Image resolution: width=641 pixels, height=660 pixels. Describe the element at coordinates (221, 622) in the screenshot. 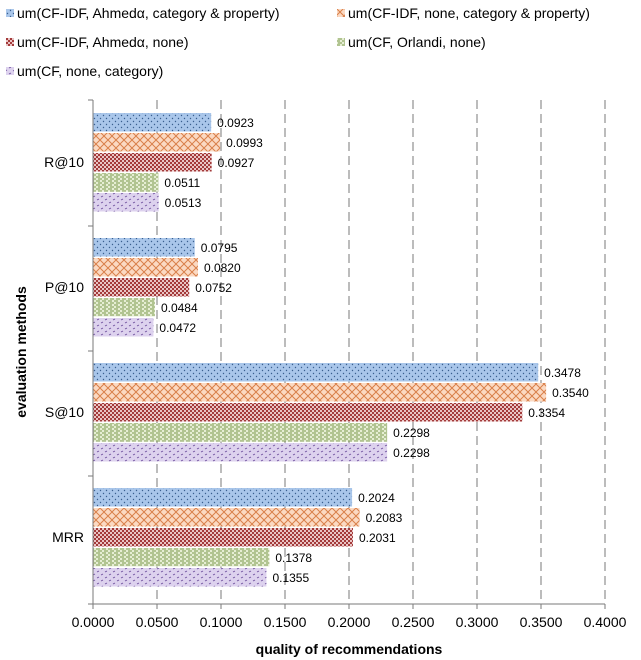

I see `x-tick-label: 0.1000` at that location.